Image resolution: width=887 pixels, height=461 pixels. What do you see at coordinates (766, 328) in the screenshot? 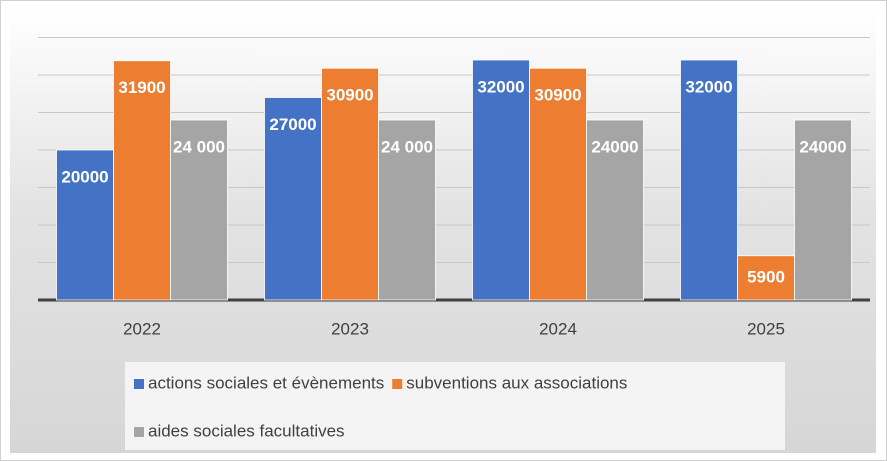
I see `x-tick-label: 2025` at bounding box center [766, 328].